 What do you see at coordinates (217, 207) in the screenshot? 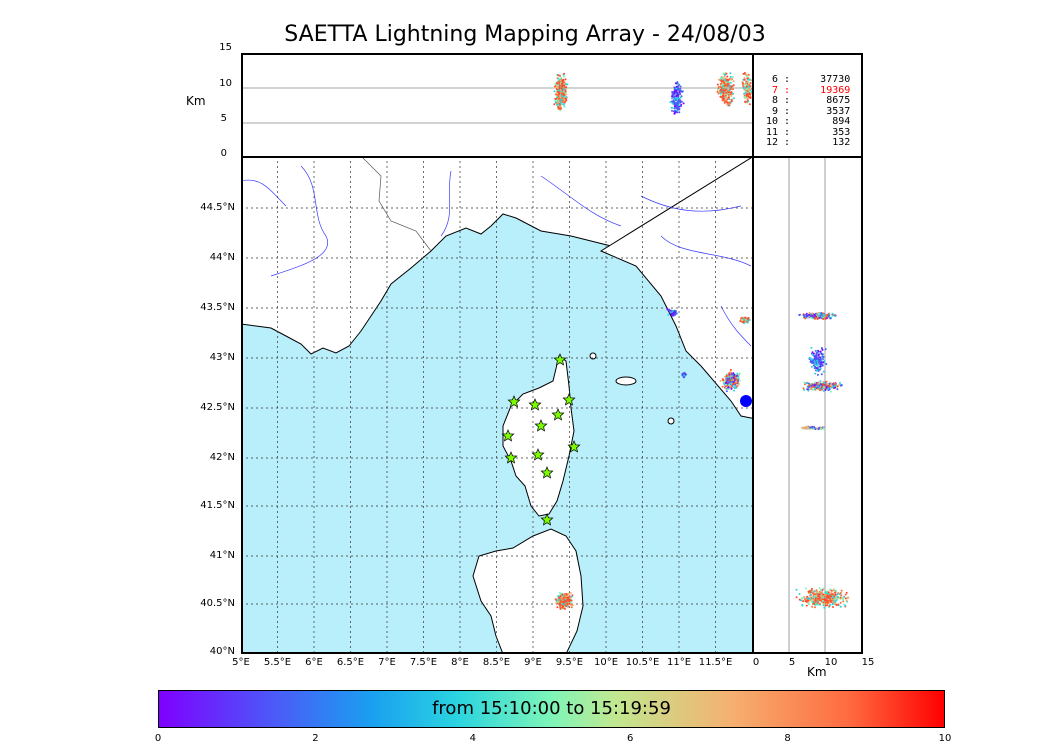
I see `latitude-label: 44.5°N` at bounding box center [217, 207].